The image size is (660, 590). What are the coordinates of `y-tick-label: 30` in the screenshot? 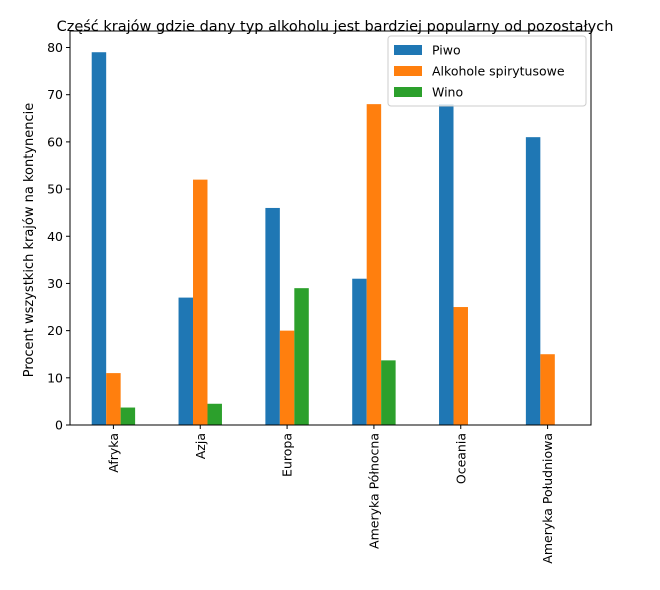 It's located at (55, 283).